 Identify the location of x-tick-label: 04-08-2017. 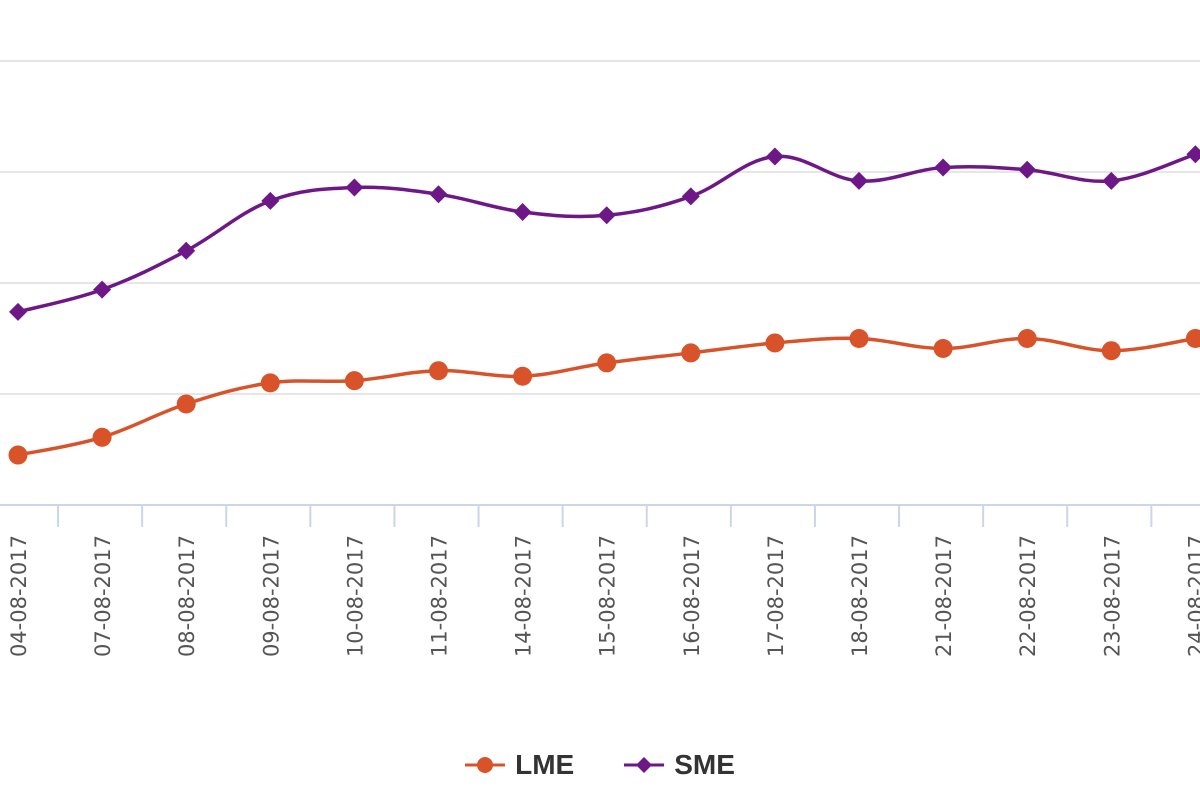
(19, 596).